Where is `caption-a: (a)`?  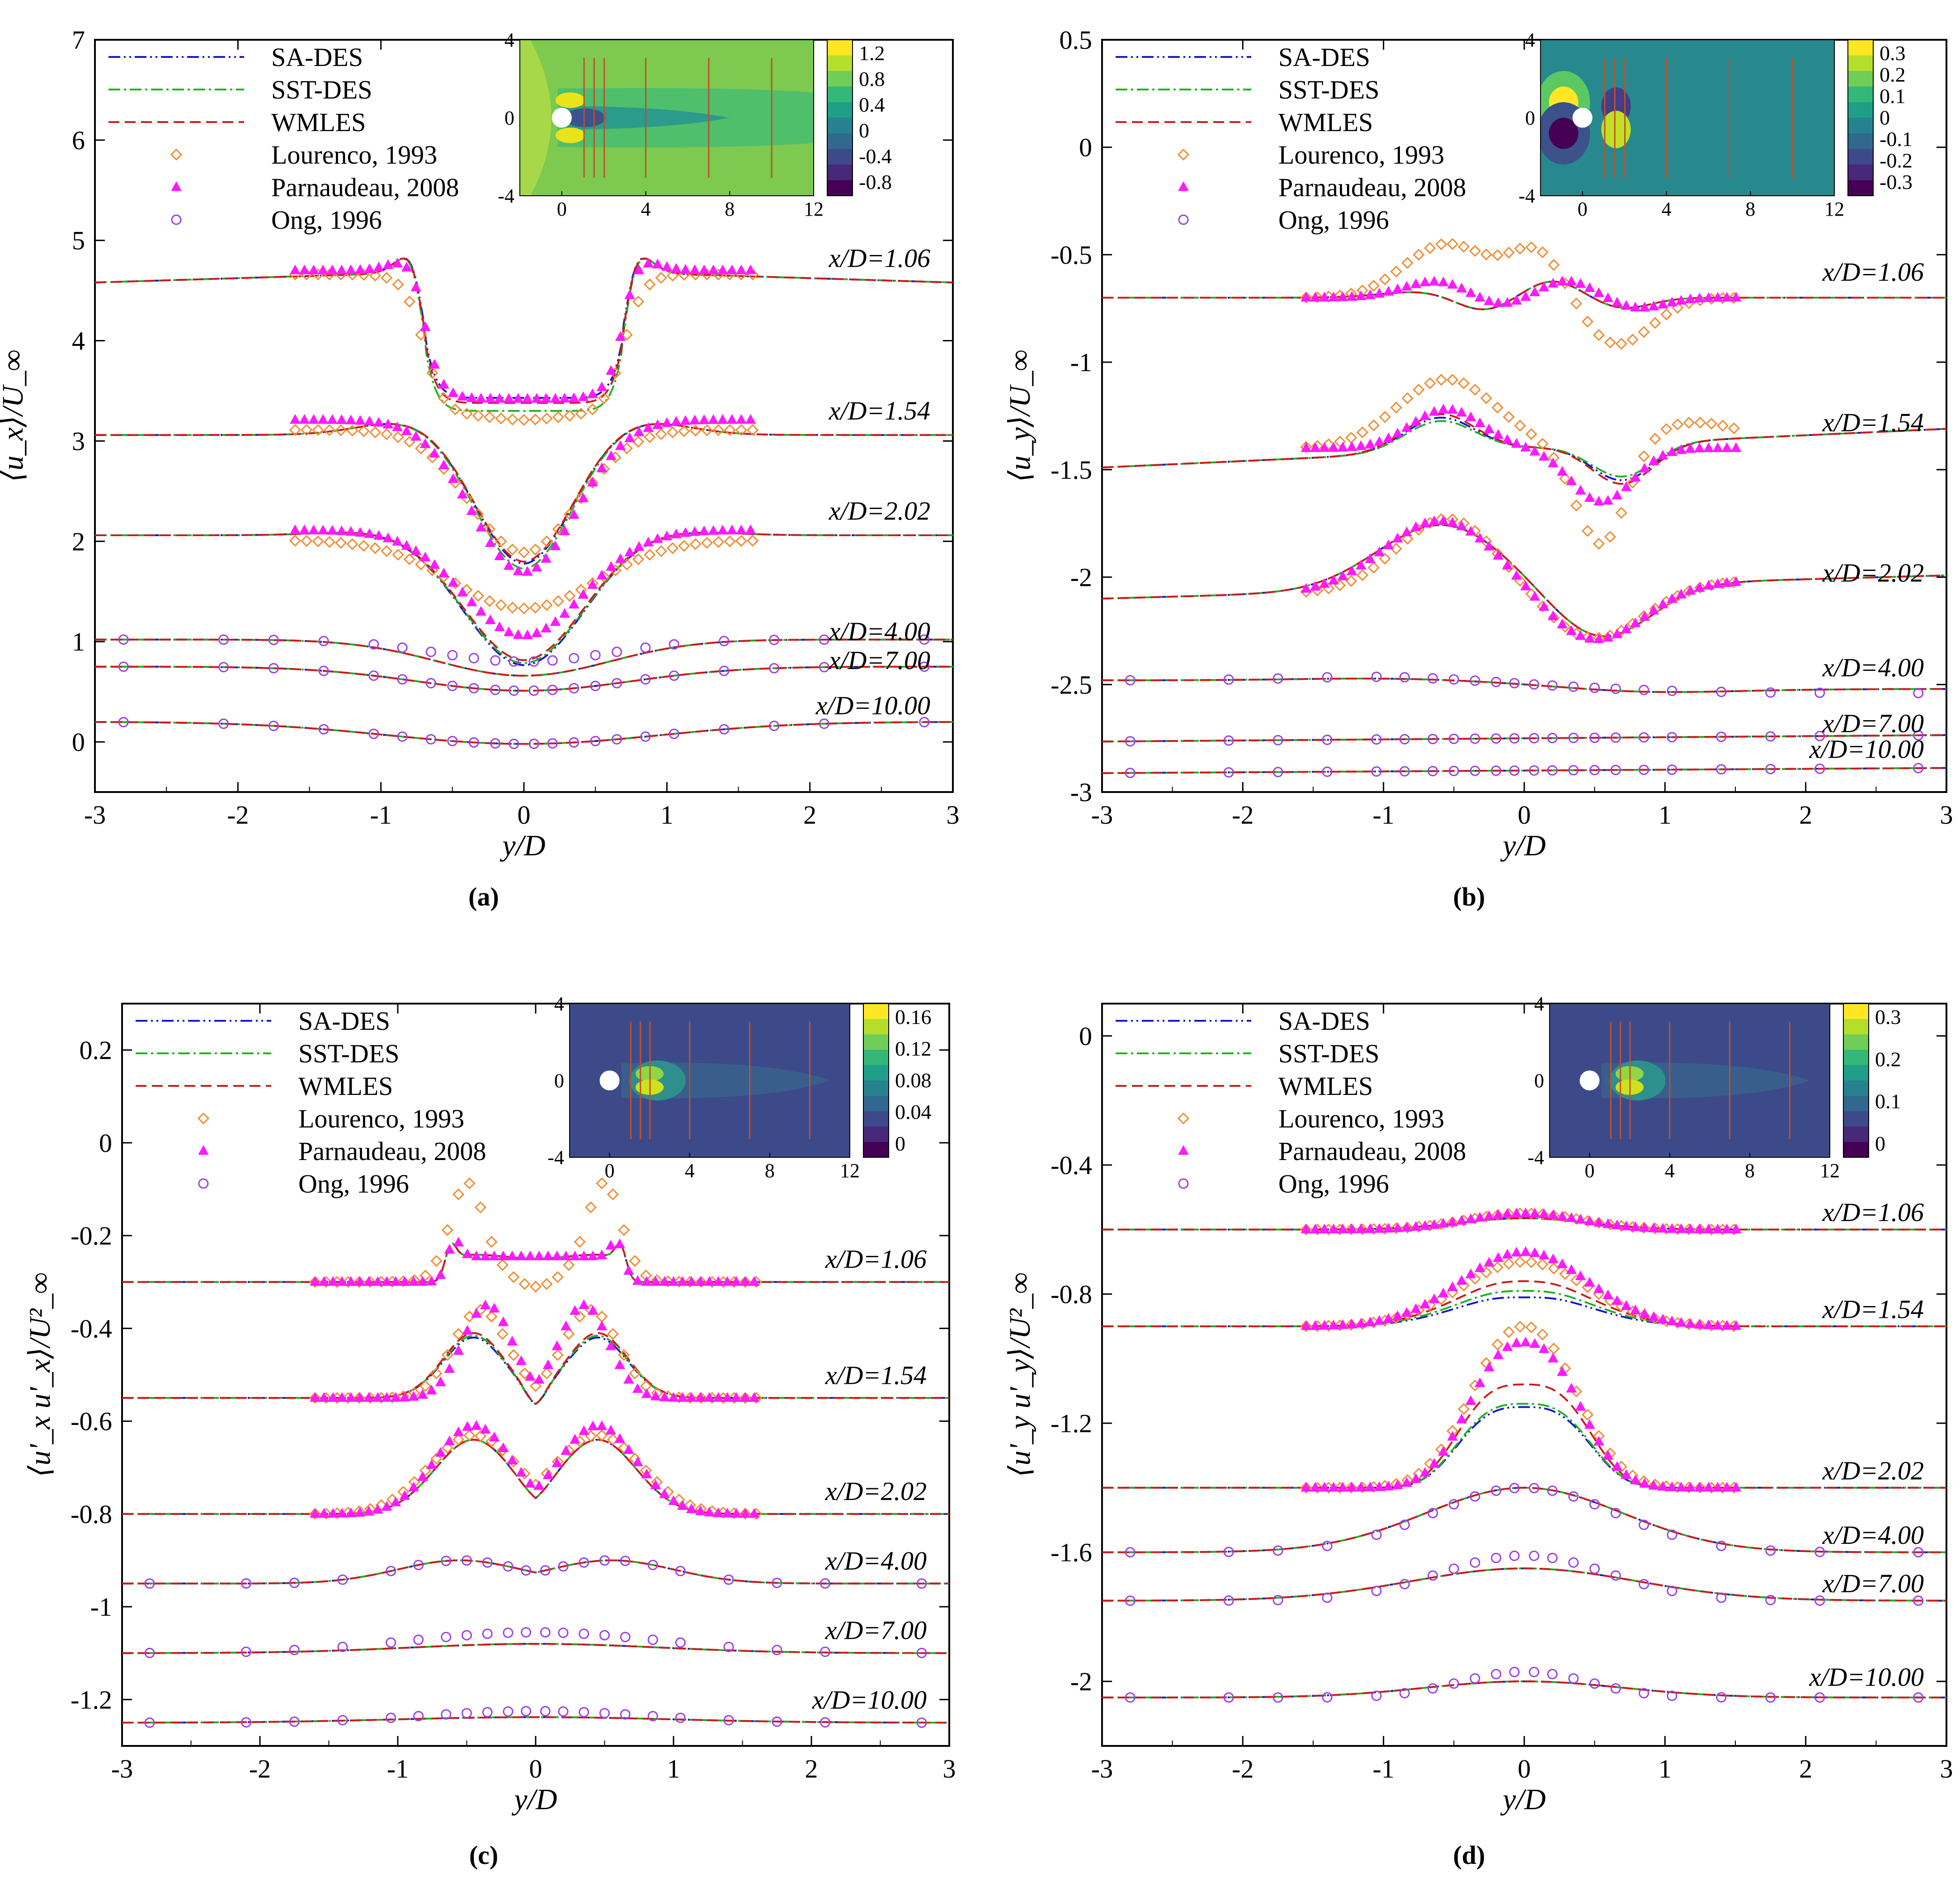 caption-a: (a) is located at coordinates (483, 896).